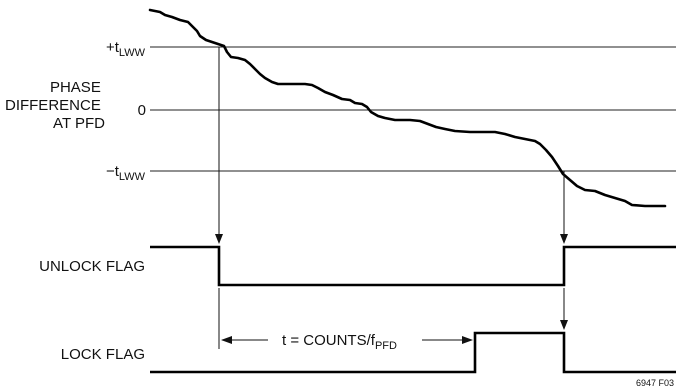 The height and width of the screenshot is (389, 676). What do you see at coordinates (564, 325) in the screenshot?
I see `exit-window-lower-arrowhead` at bounding box center [564, 325].